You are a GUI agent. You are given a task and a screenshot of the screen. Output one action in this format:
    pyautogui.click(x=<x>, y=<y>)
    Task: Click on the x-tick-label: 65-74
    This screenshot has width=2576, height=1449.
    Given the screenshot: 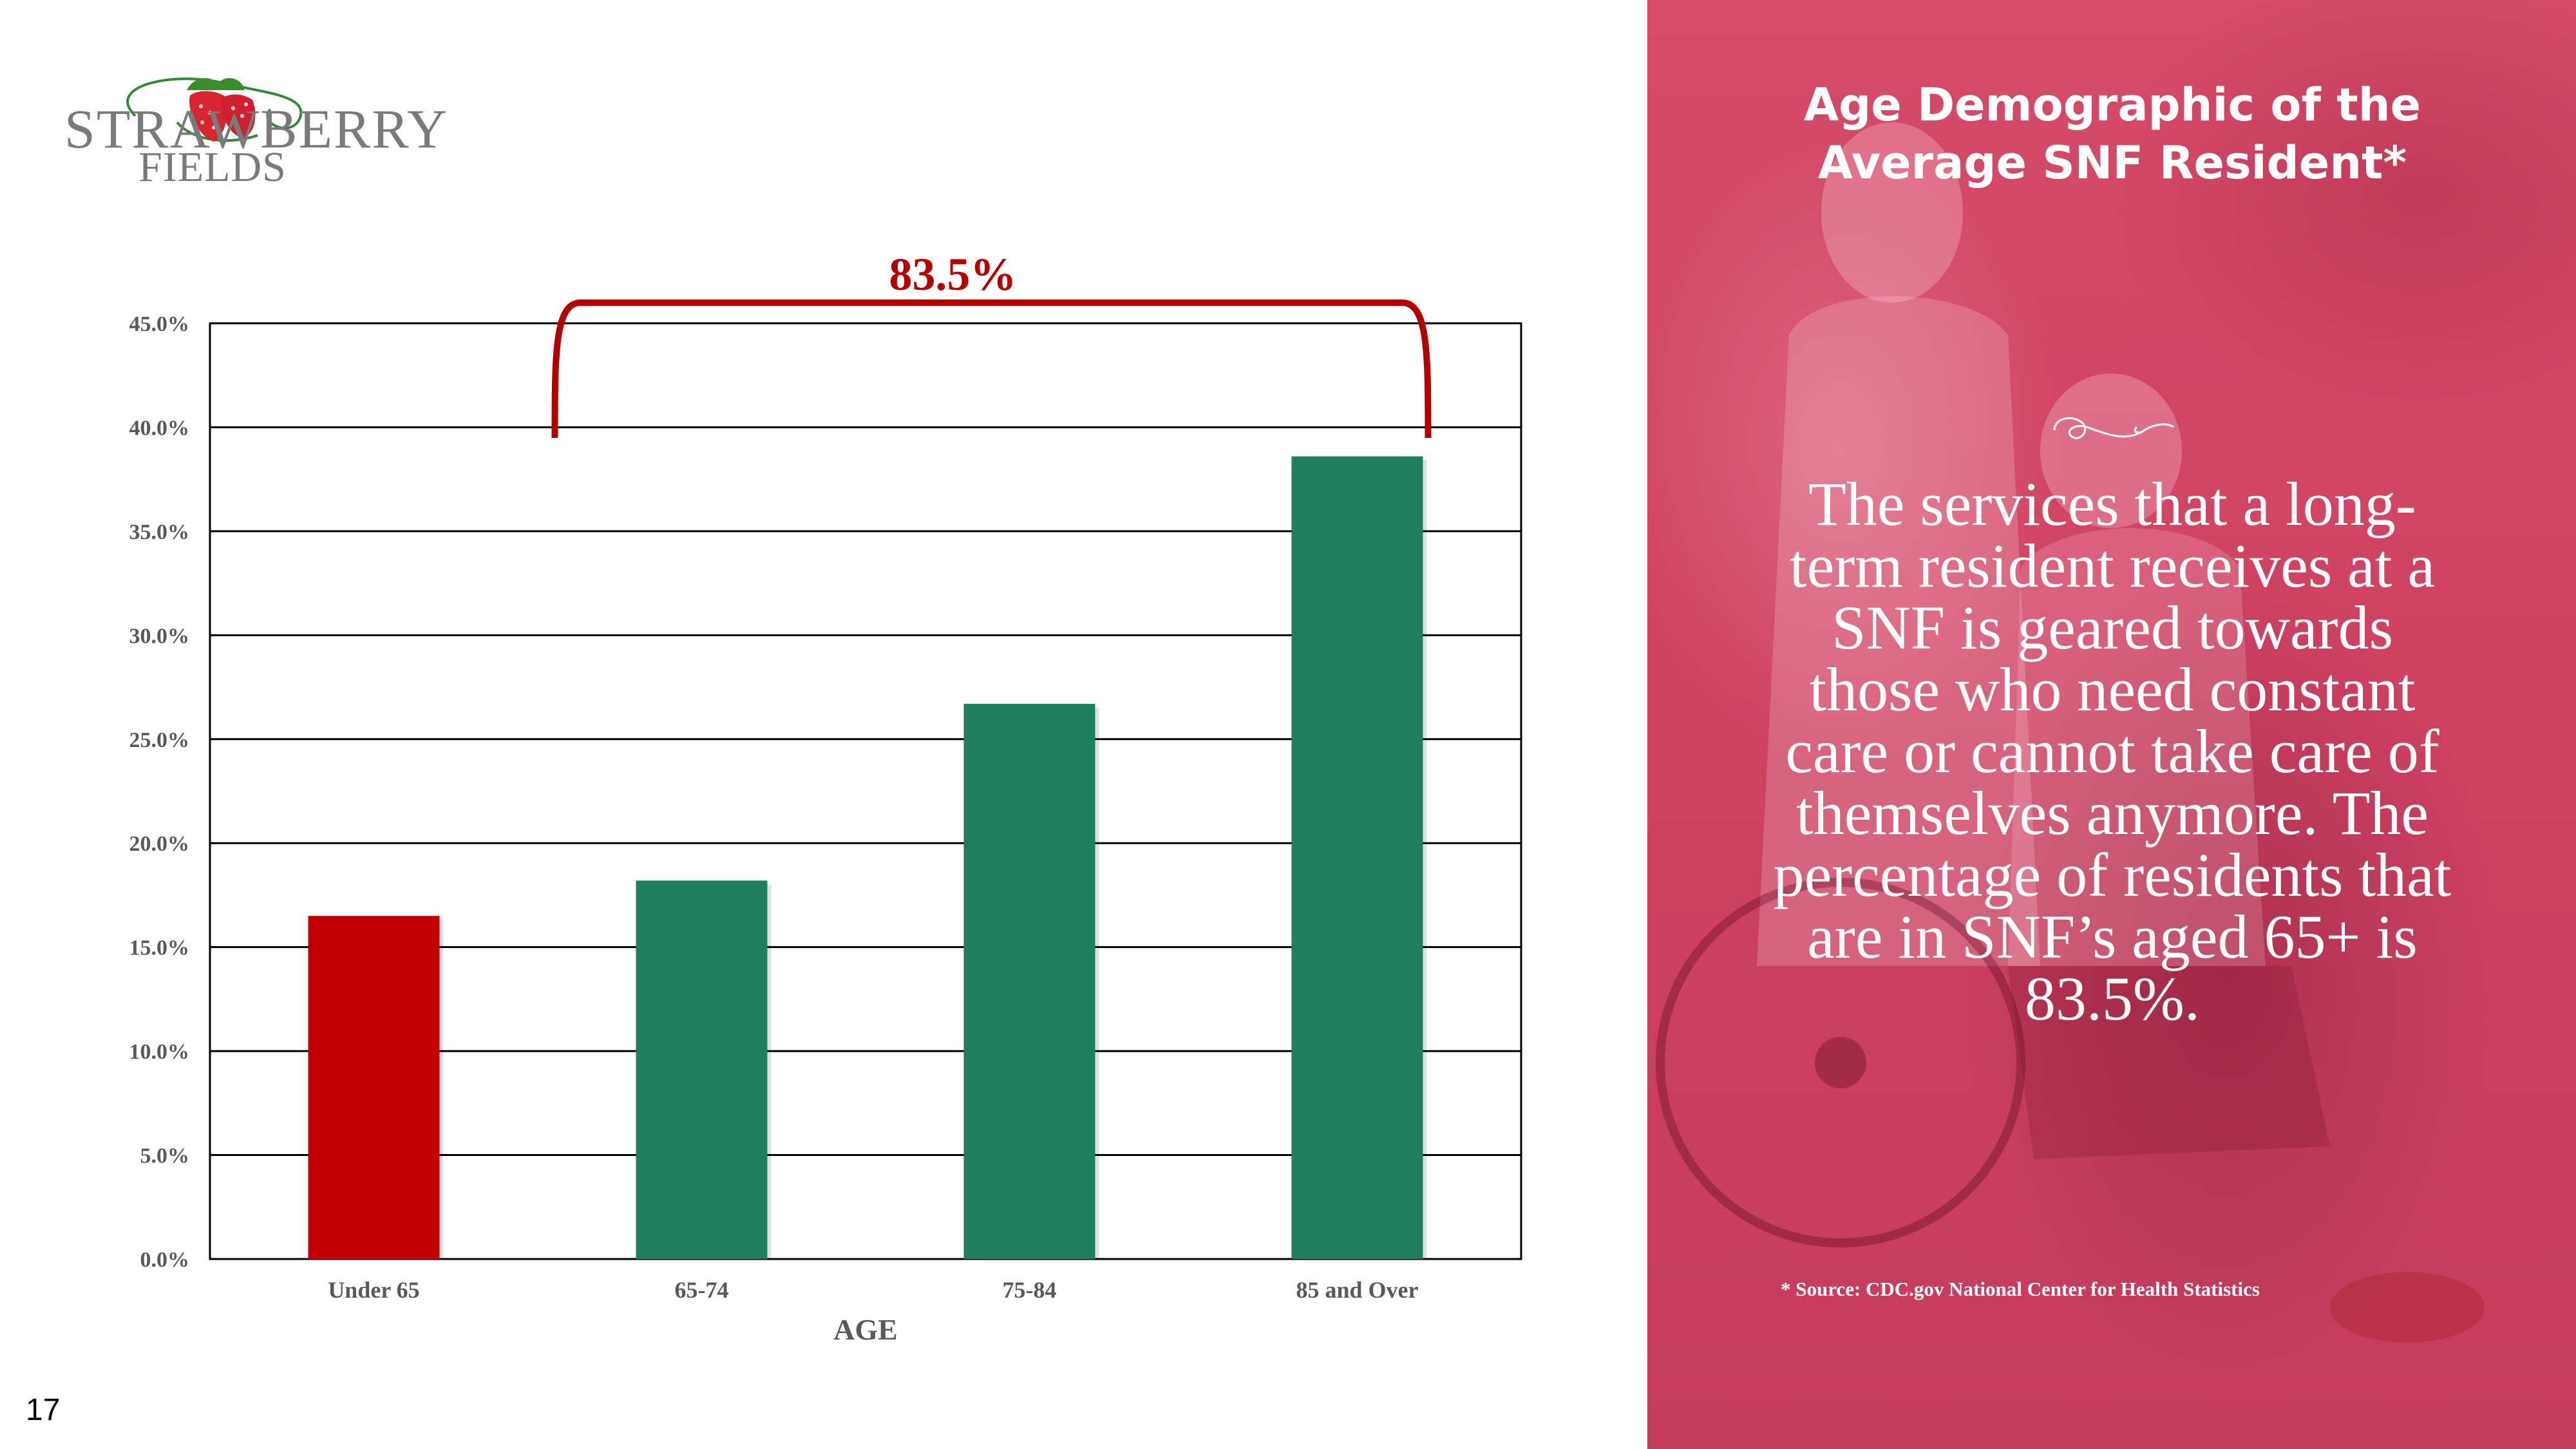 What is the action you would take?
    pyautogui.click(x=702, y=1290)
    